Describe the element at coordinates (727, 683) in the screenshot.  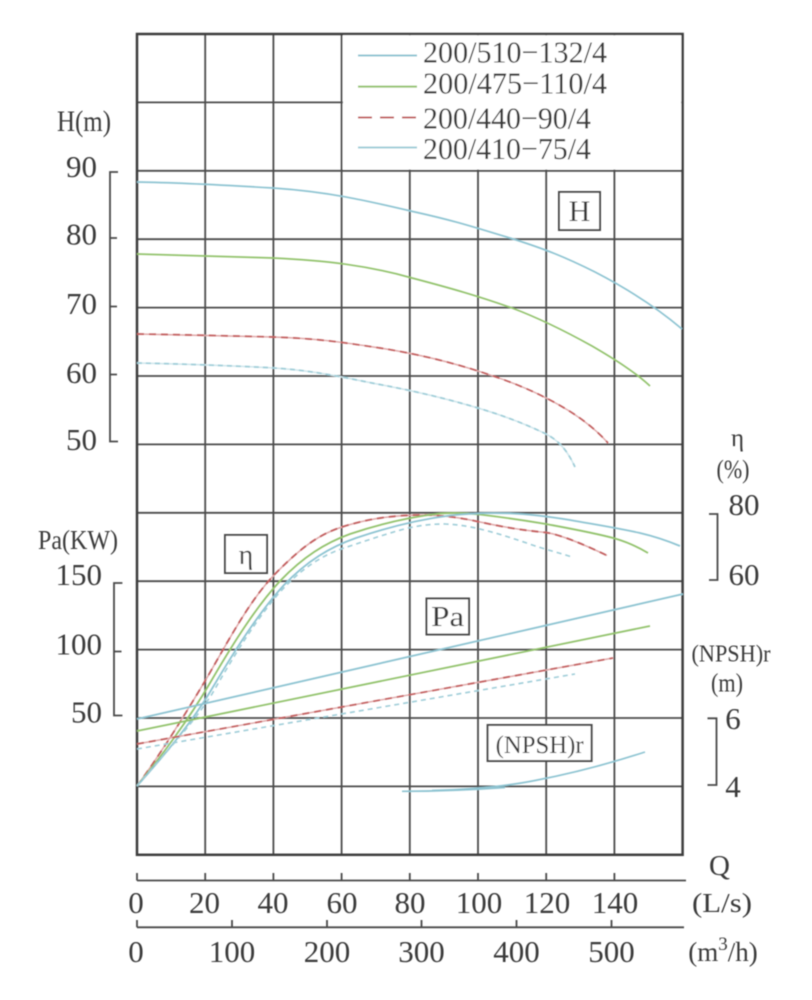
I see `svg-text: (m)` at that location.